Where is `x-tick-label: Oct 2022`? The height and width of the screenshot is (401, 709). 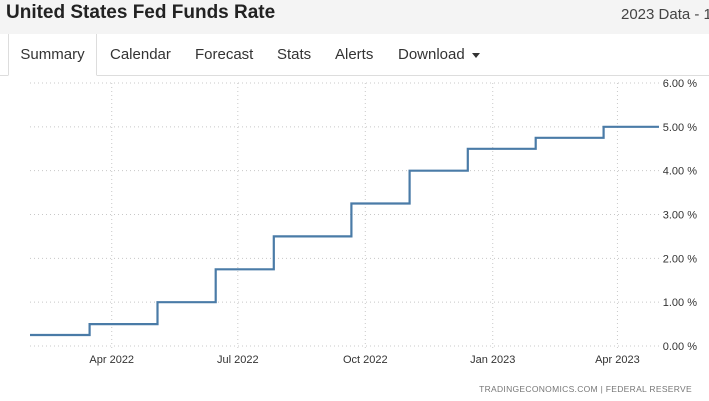 x-tick-label: Oct 2022 is located at coordinates (365, 360).